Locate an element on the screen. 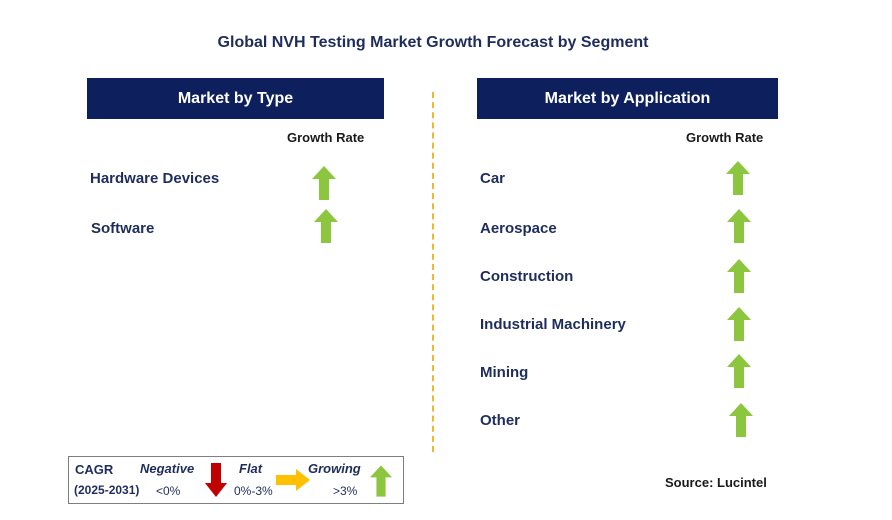  legend-growing-label: Growing is located at coordinates (334, 468).